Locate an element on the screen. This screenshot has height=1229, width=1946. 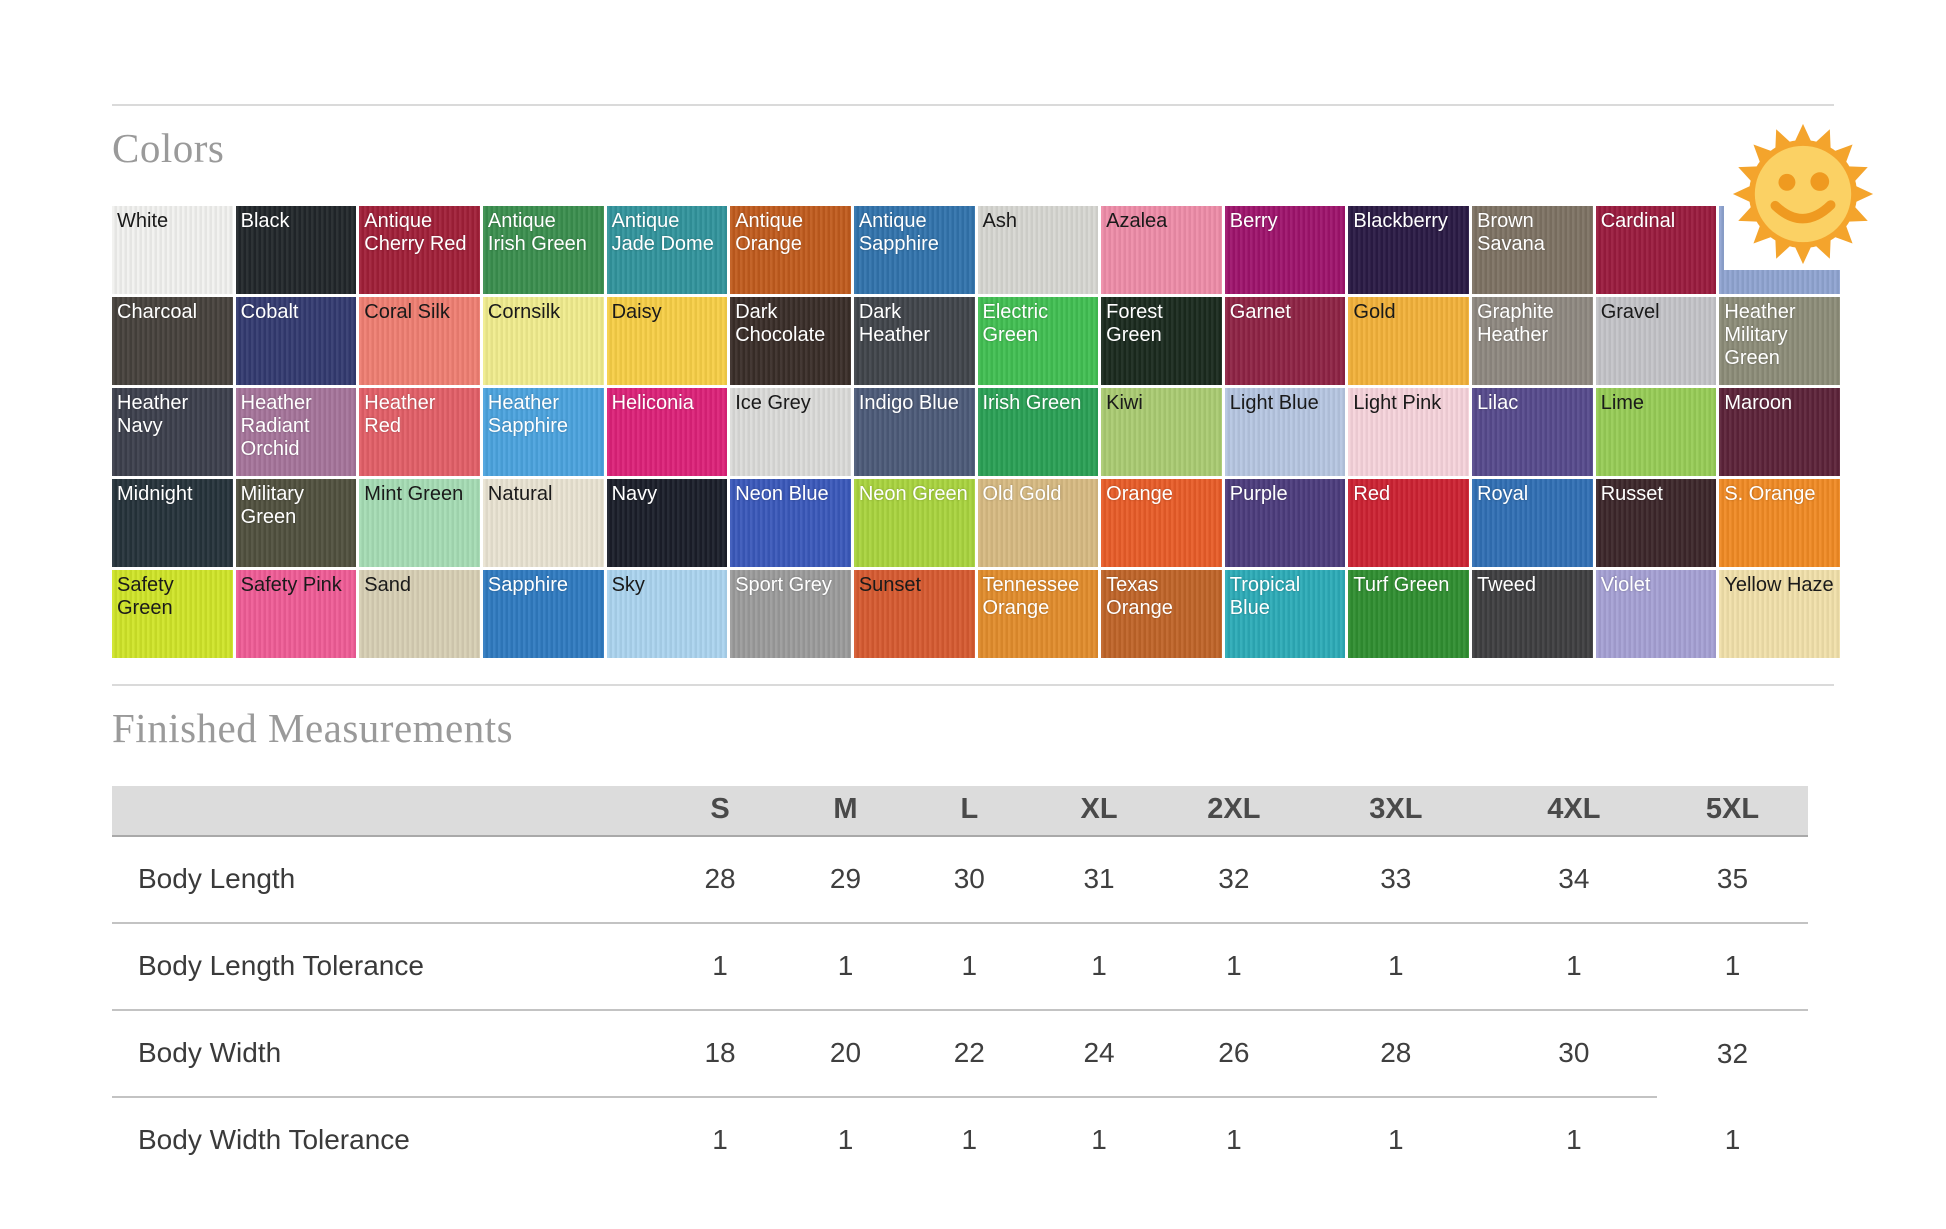
section-divider is located at coordinates (973, 685).